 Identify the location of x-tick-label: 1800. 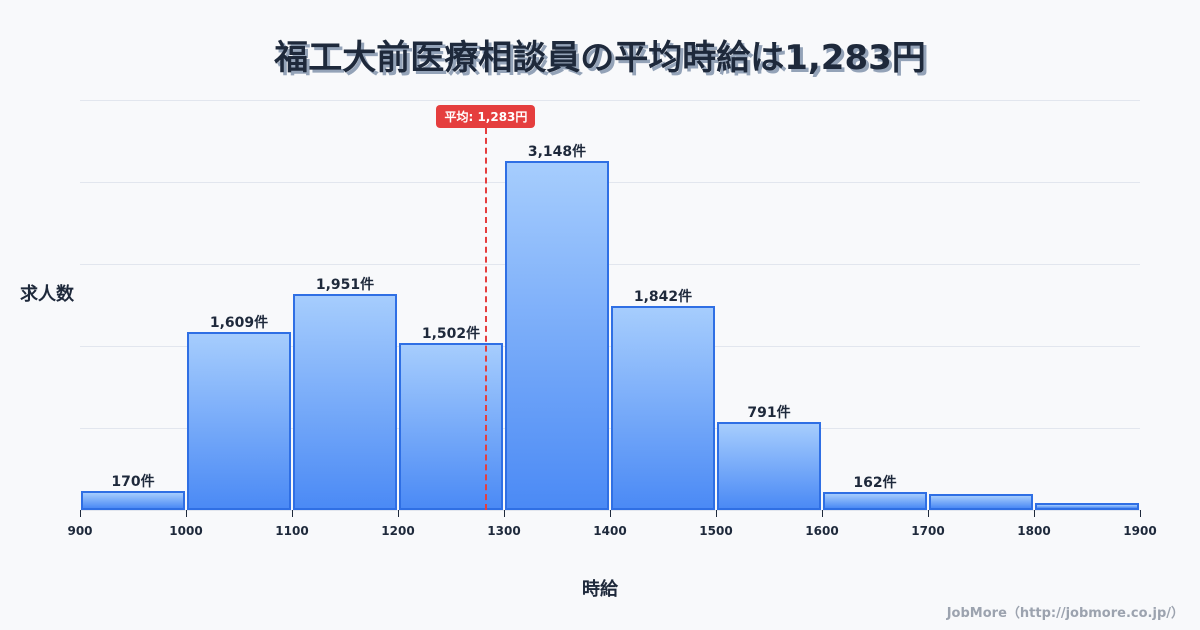
(1034, 531).